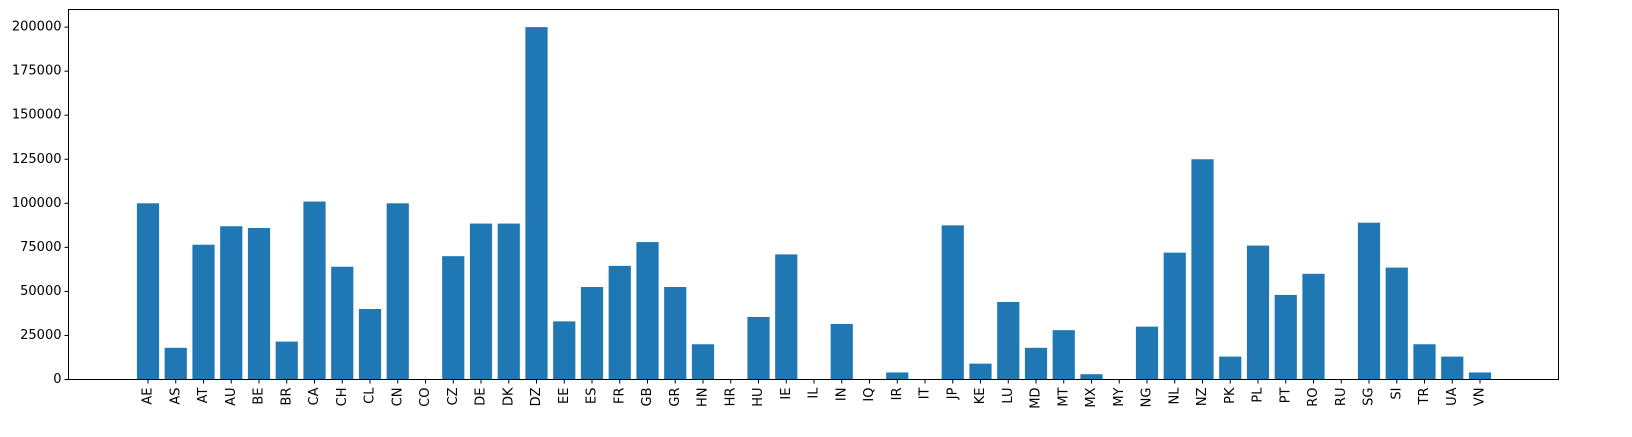 The image size is (1632, 437). I want to click on bar-EE, so click(564, 350).